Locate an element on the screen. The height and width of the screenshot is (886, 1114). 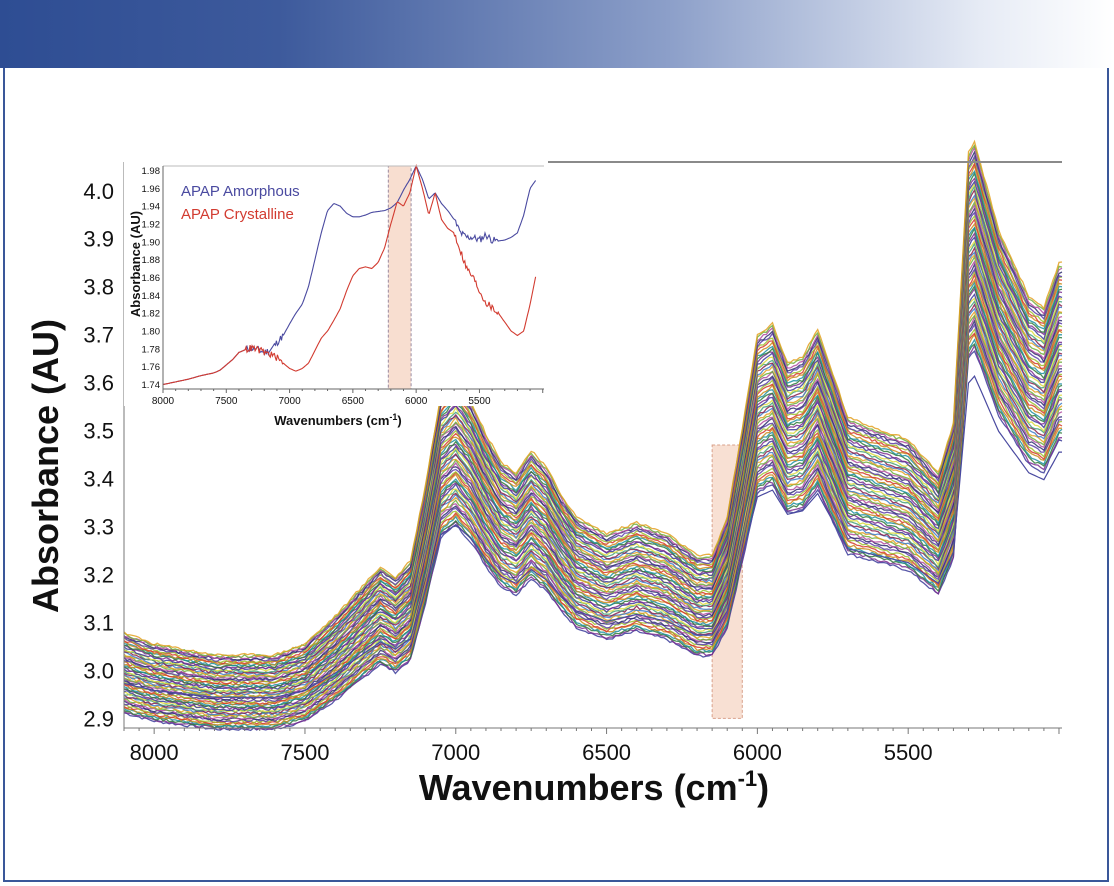
inset-crystalline-line is located at coordinates (349, 274).